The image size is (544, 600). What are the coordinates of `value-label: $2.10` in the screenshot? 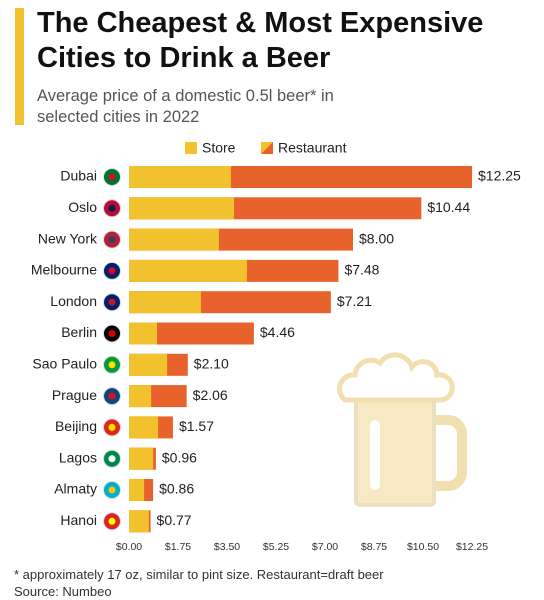 It's located at (211, 364).